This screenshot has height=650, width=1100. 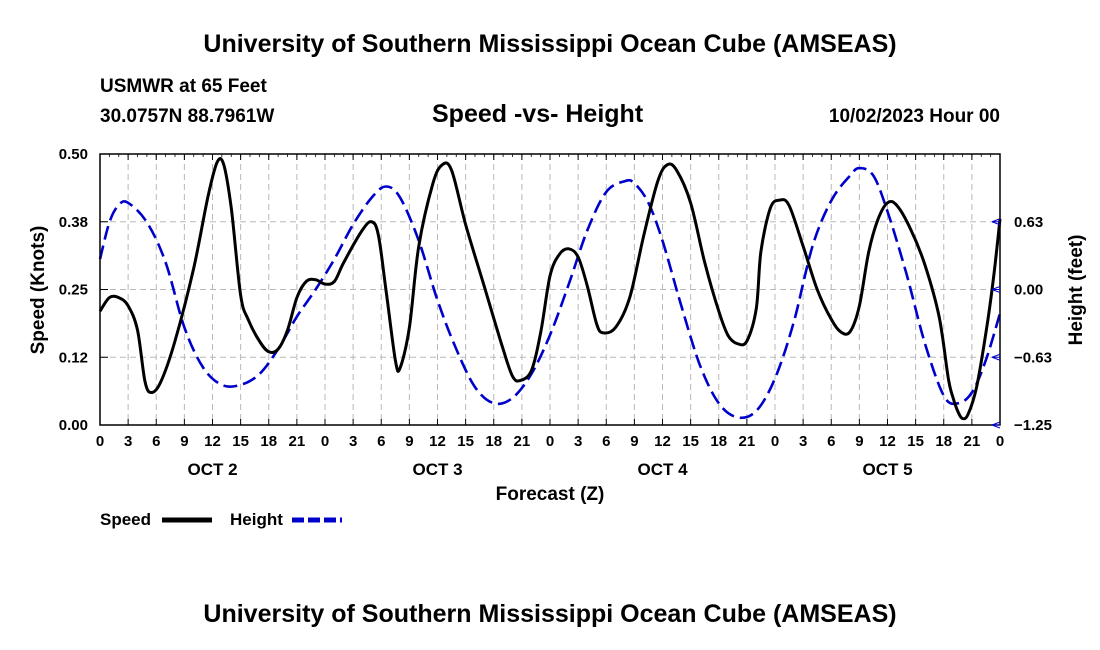 I want to click on y2-tick-label: −0.63, so click(x=1033, y=357).